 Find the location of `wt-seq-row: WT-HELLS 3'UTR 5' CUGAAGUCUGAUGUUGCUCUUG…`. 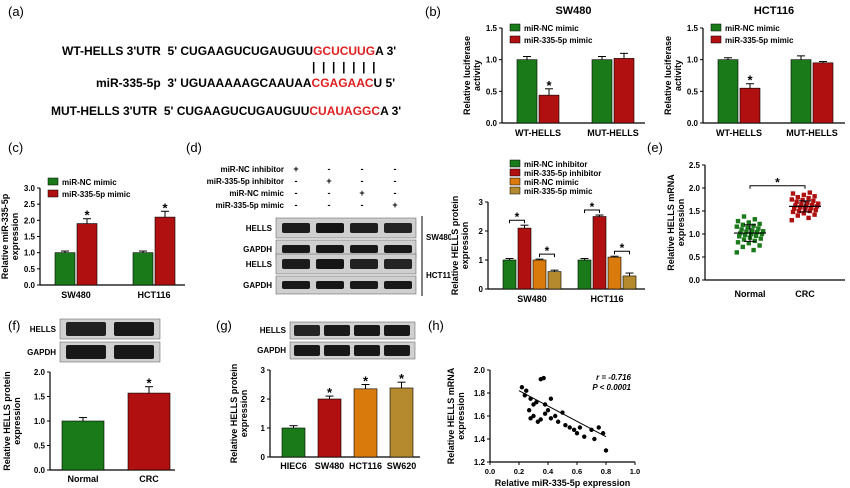

wt-seq-row: WT-HELLS 3'UTR 5' CUGAAGUCUGAUGUUGCUCUUG… is located at coordinates (229, 51).